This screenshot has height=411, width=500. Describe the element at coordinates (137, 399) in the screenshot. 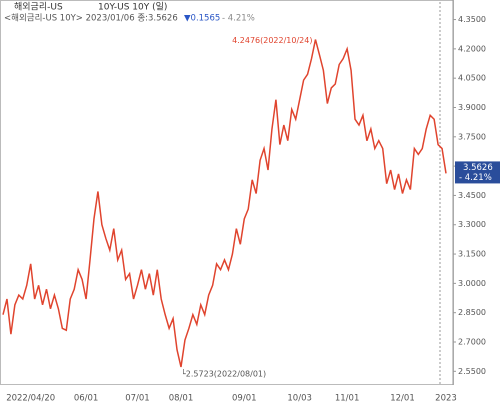

I see `x-tick-label: 07/01` at that location.